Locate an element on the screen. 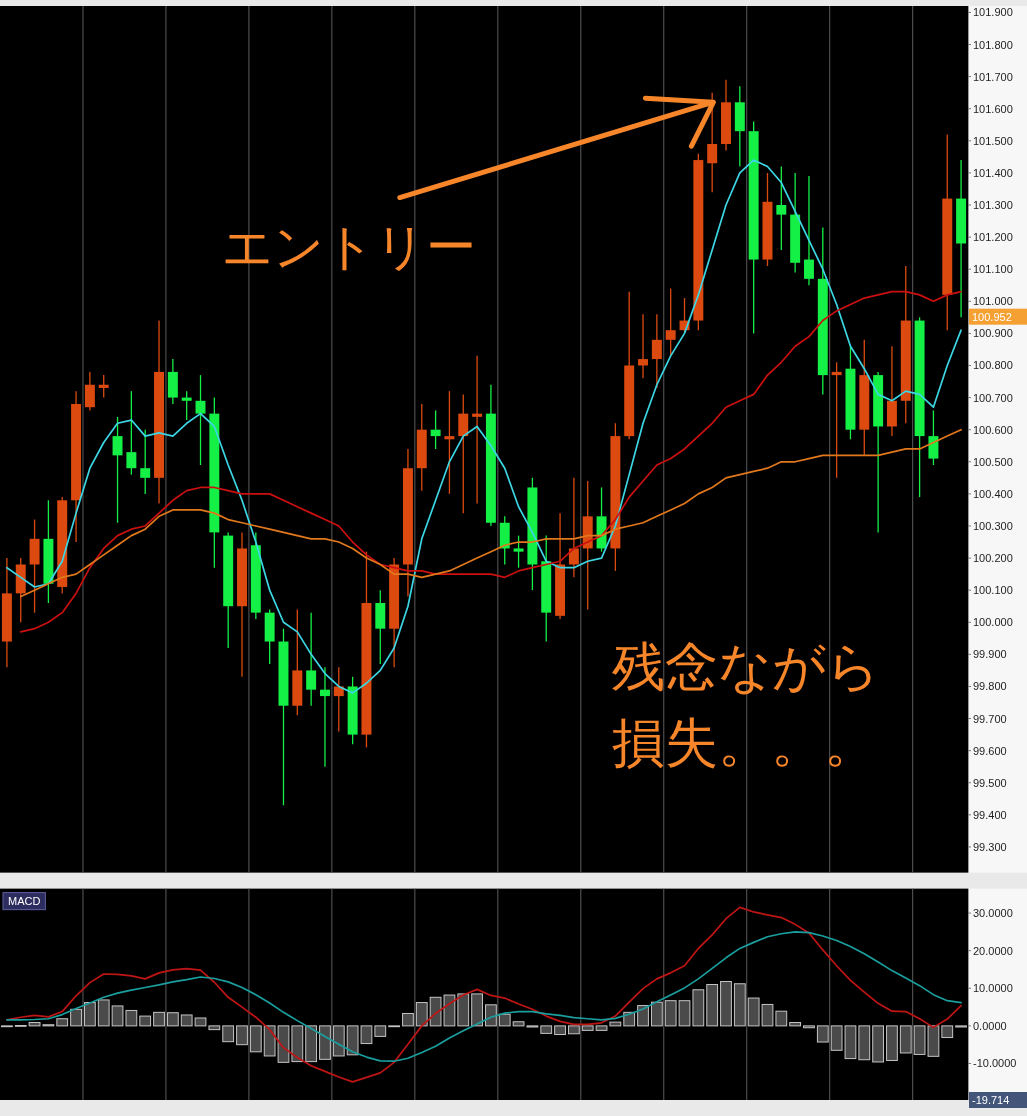 The image size is (1027, 1116). y-tick-label: 101.100 is located at coordinates (993, 269).